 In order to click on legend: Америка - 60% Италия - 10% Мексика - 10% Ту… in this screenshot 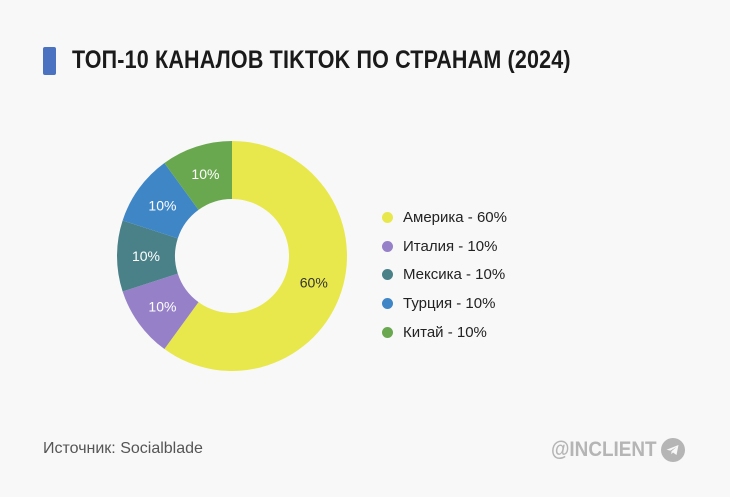, I will do `click(444, 274)`.